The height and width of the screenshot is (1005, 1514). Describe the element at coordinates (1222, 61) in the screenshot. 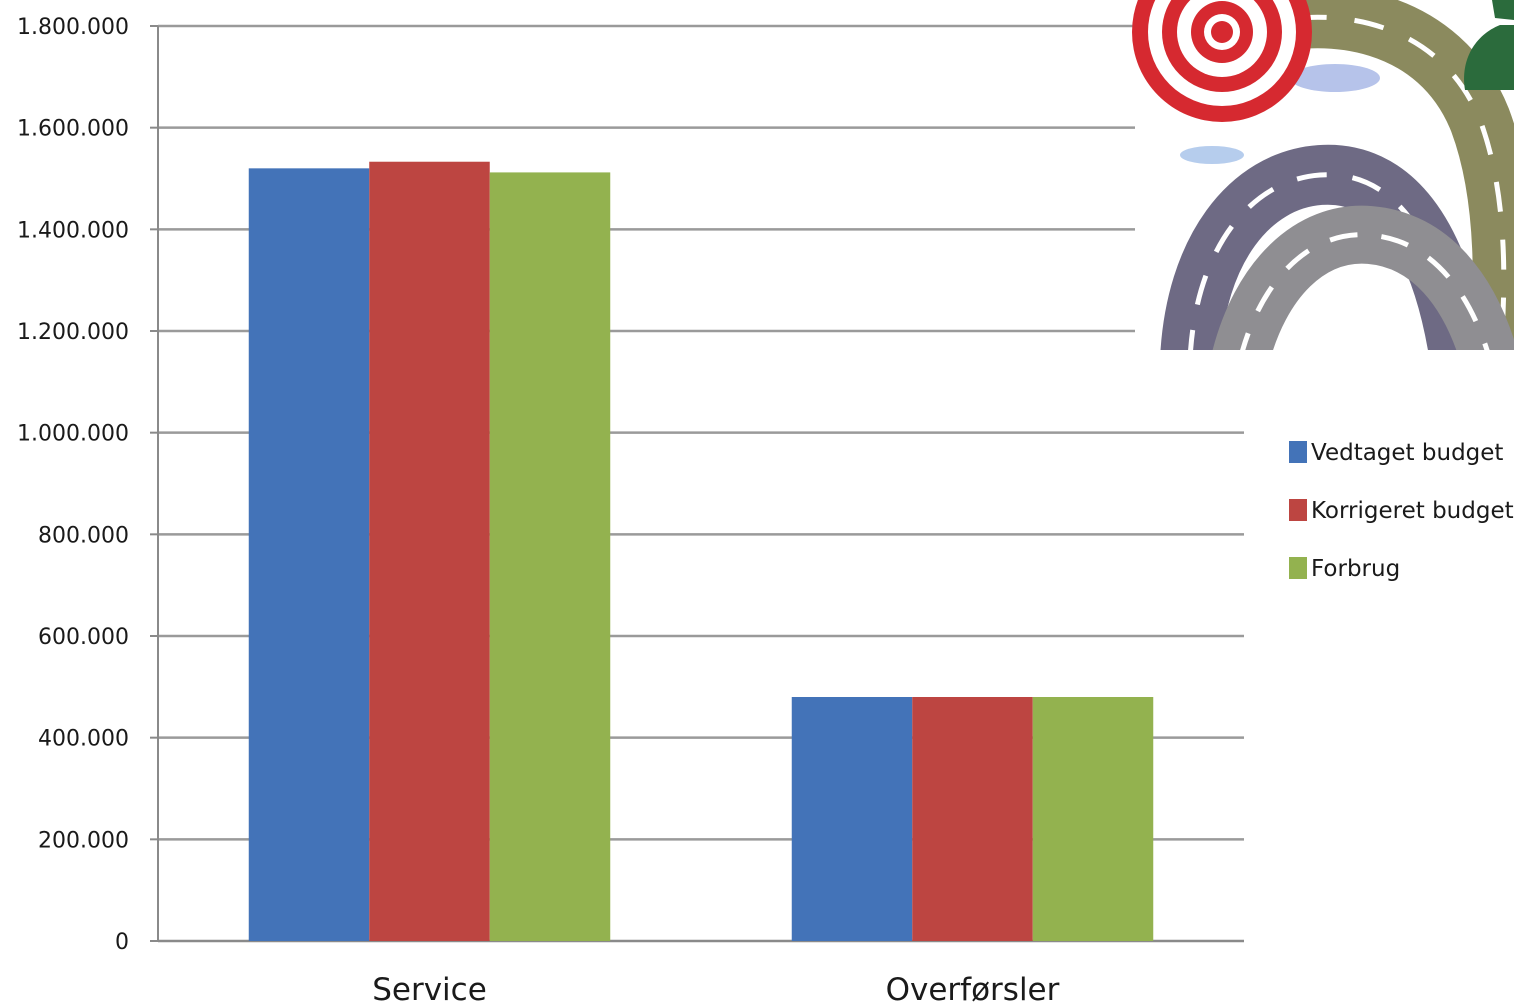

I see `target-icon` at that location.